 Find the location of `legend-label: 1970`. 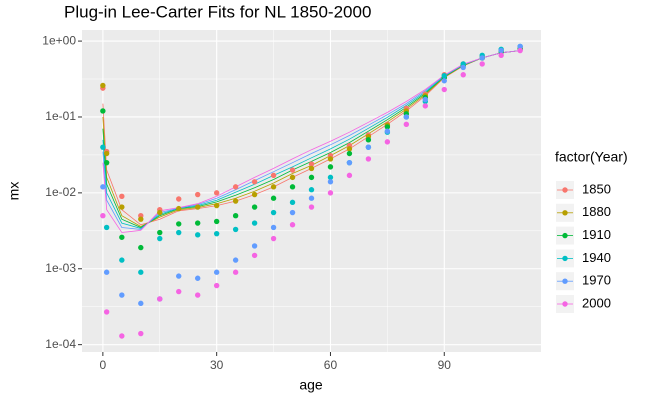

legend-label: 1970 is located at coordinates (596, 280).